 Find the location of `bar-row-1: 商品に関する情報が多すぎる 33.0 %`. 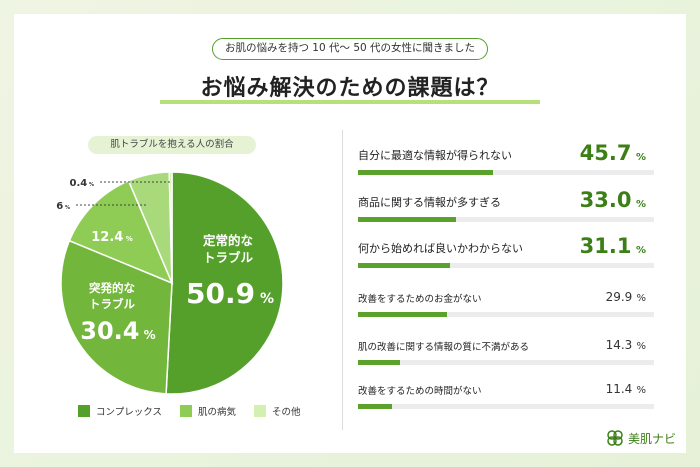

bar-row-1: 商品に関する情報が多すぎる 33.0 % is located at coordinates (506, 205).